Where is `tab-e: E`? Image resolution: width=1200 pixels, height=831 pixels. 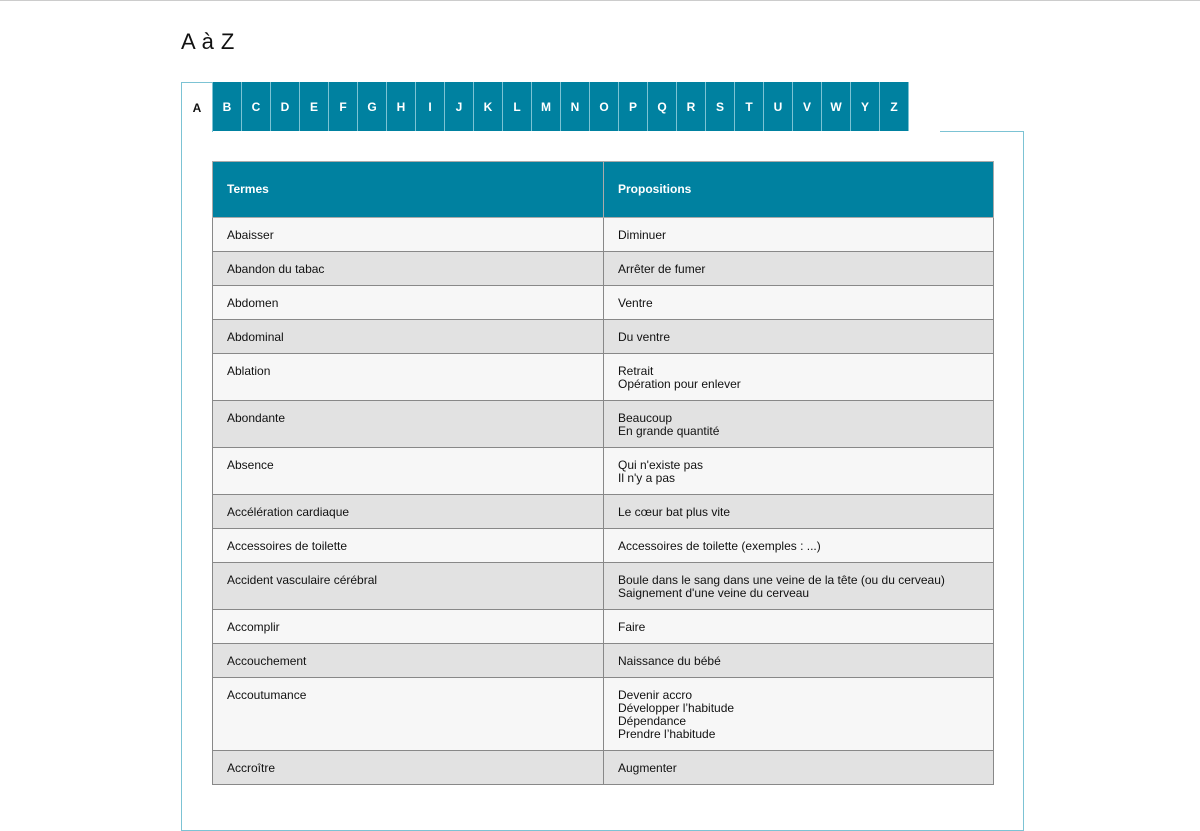 tab-e: E is located at coordinates (314, 106).